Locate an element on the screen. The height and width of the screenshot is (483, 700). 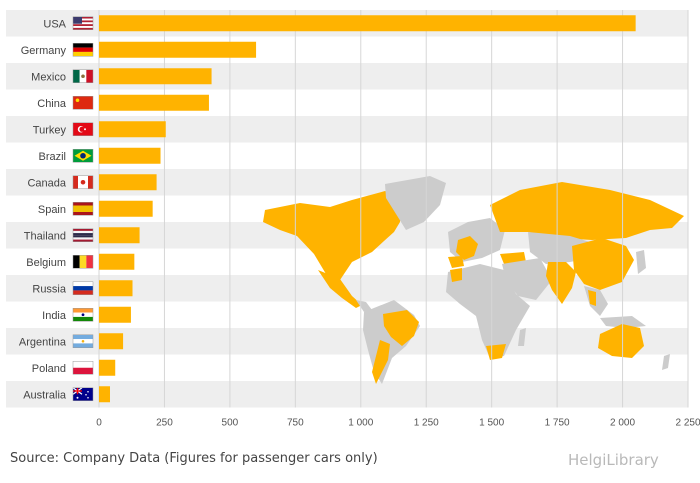
india-flag-icon is located at coordinates (83, 315).